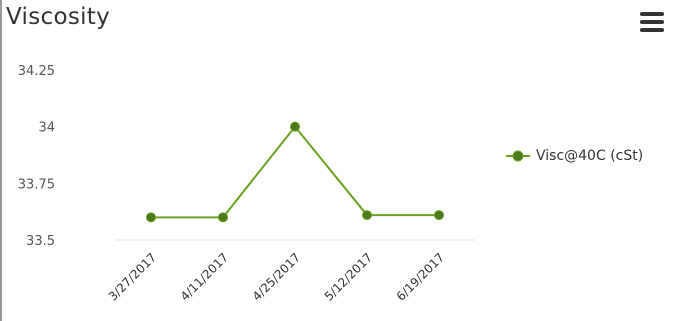  I want to click on legend-label: Visc@40C (cSt), so click(590, 156).